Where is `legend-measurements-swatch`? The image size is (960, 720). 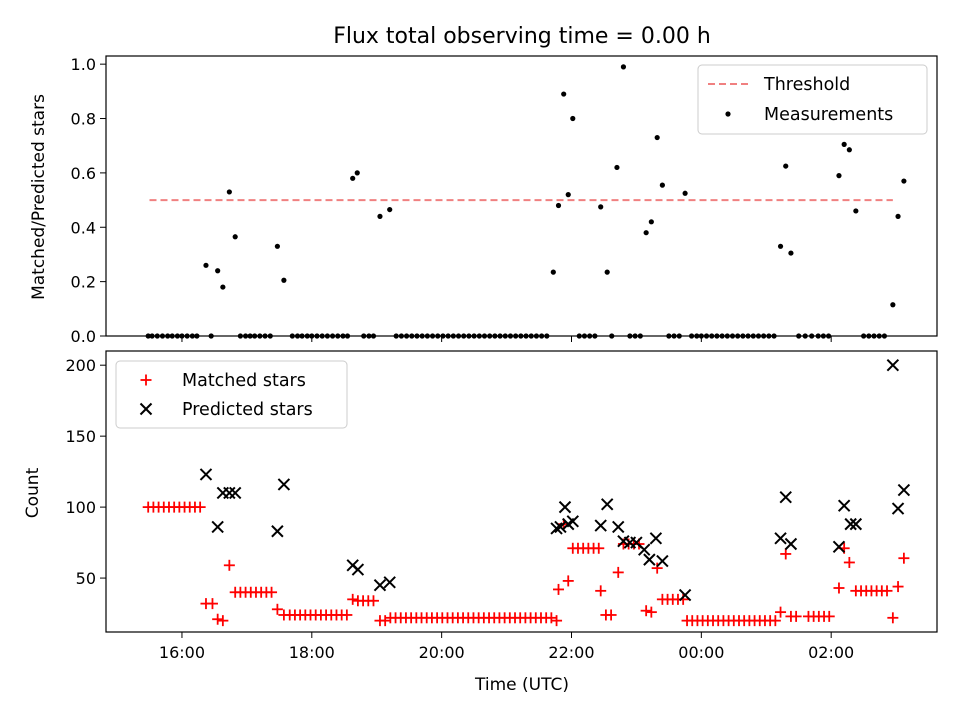 legend-measurements-swatch is located at coordinates (728, 114).